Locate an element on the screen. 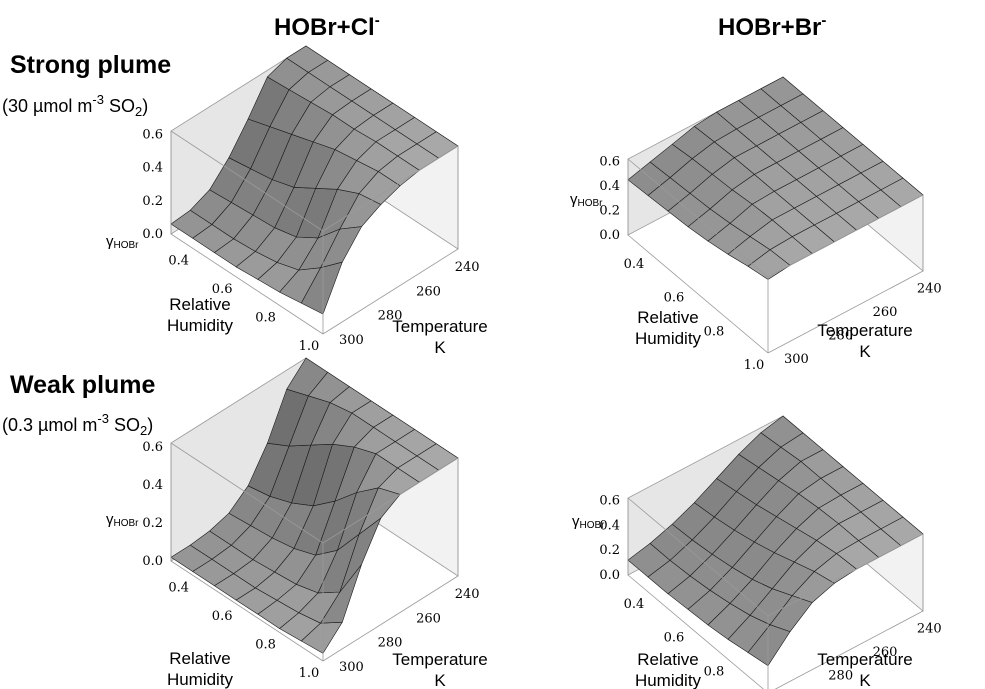 This screenshot has width=985, height=689. row-subtitle-strong: (30 µmol m-3 SO2) is located at coordinates (75, 105).